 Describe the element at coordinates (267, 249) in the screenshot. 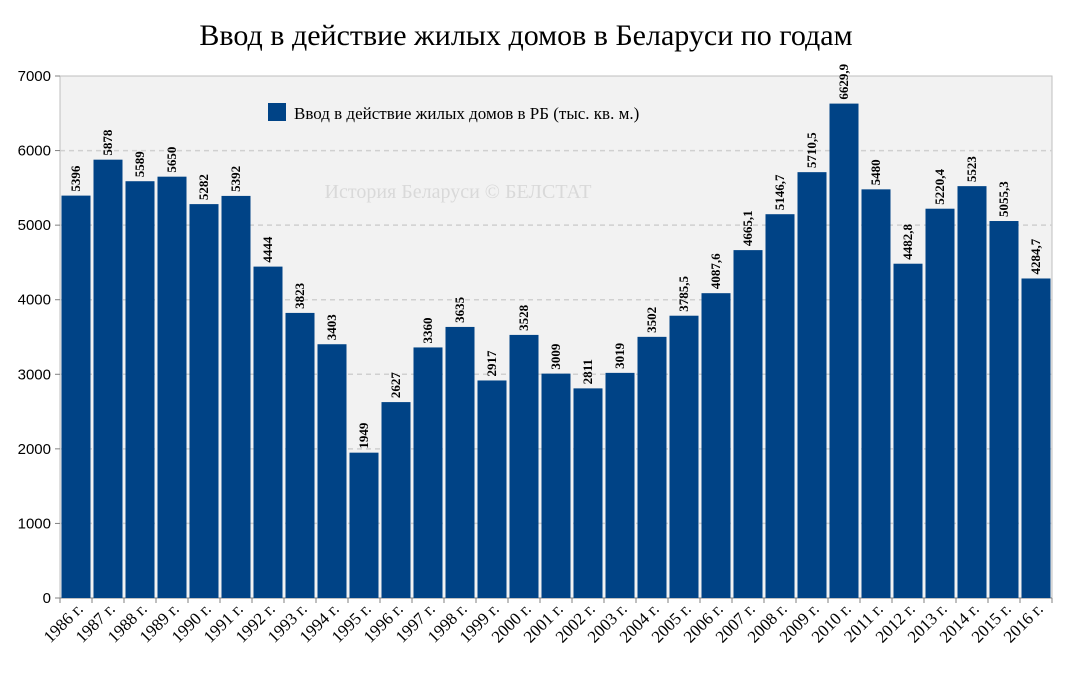

I see `data-label: 4444` at that location.